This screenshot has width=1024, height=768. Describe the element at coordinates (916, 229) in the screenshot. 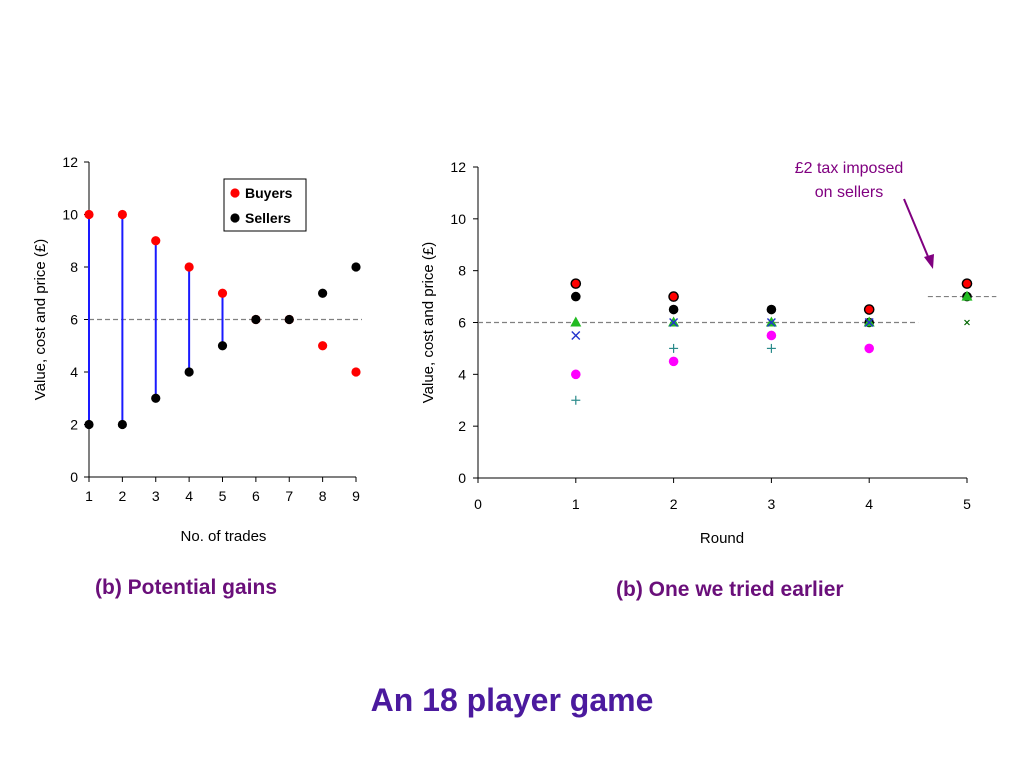

I see `annotation-arrow` at that location.